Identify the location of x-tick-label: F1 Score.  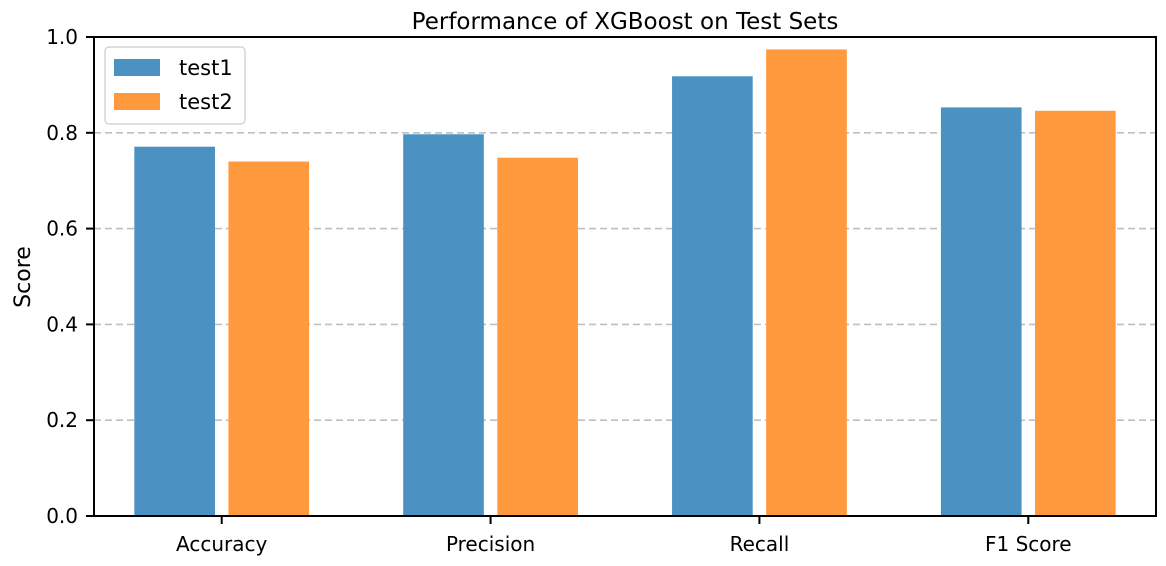
(1028, 544).